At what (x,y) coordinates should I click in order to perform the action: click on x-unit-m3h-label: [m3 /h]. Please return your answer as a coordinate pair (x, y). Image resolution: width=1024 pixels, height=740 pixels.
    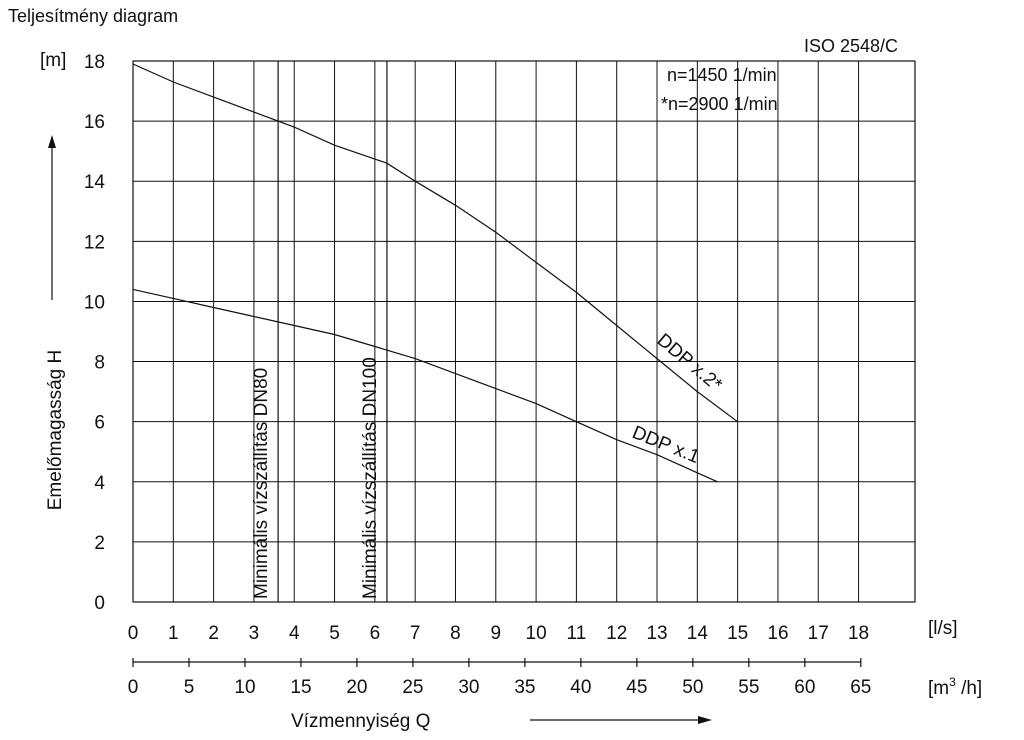
    Looking at the image, I should click on (955, 687).